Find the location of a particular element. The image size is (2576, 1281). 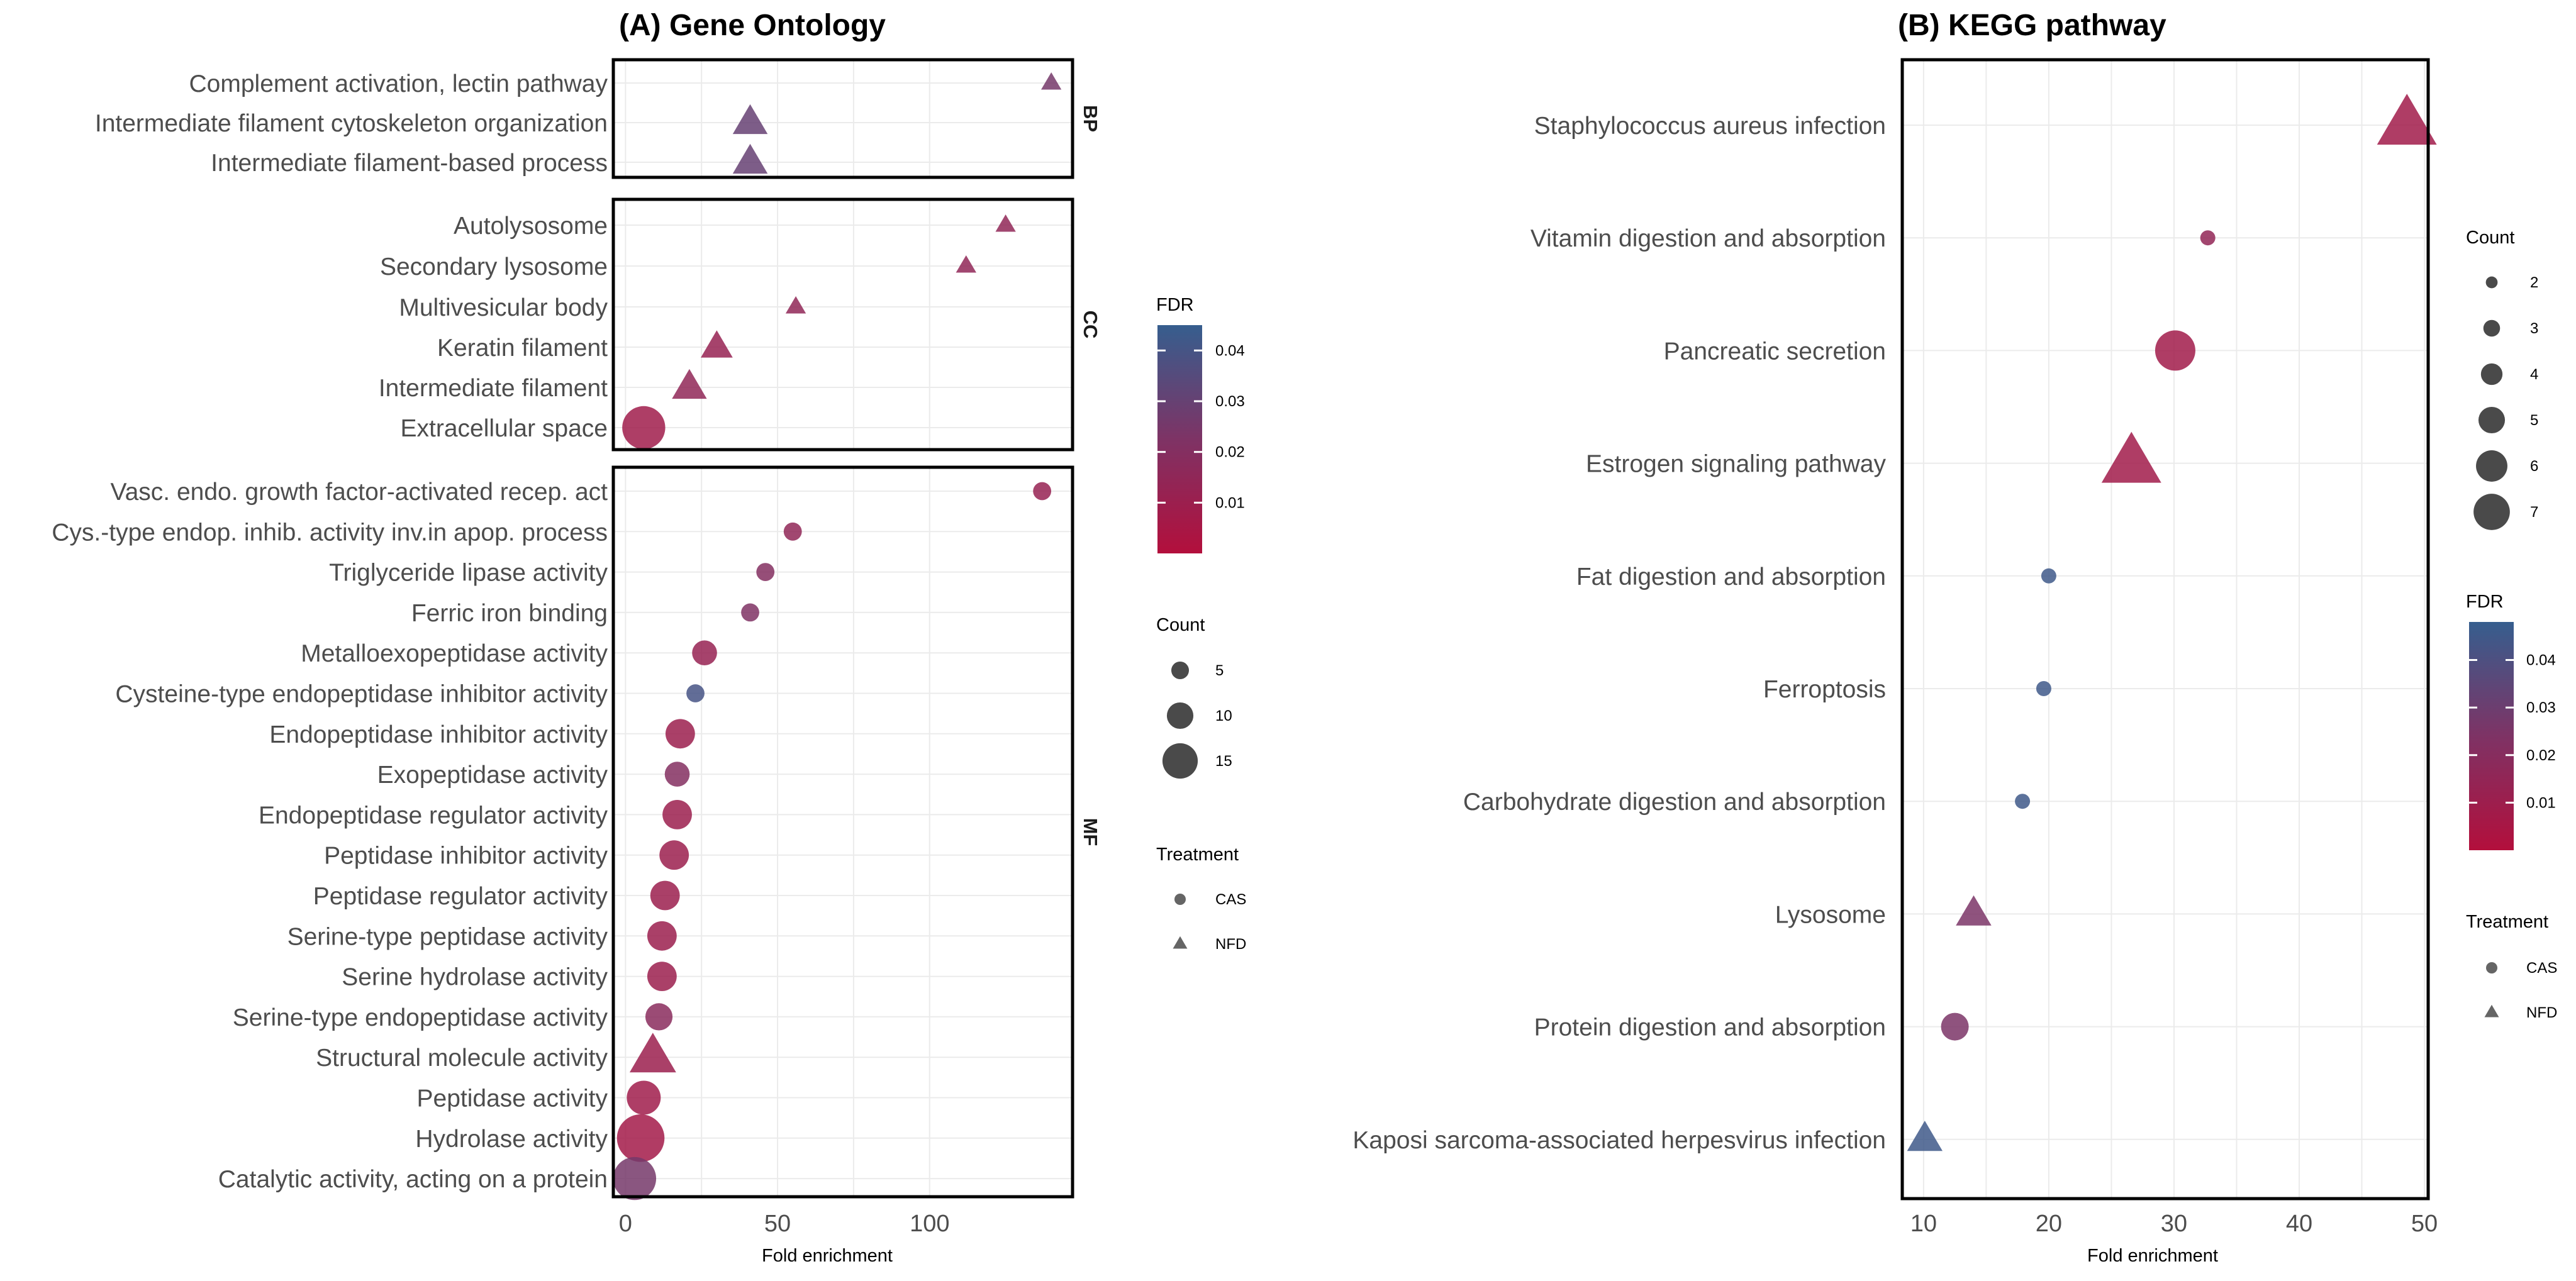

category-label: Vitamin digestion and absorption is located at coordinates (1708, 238).